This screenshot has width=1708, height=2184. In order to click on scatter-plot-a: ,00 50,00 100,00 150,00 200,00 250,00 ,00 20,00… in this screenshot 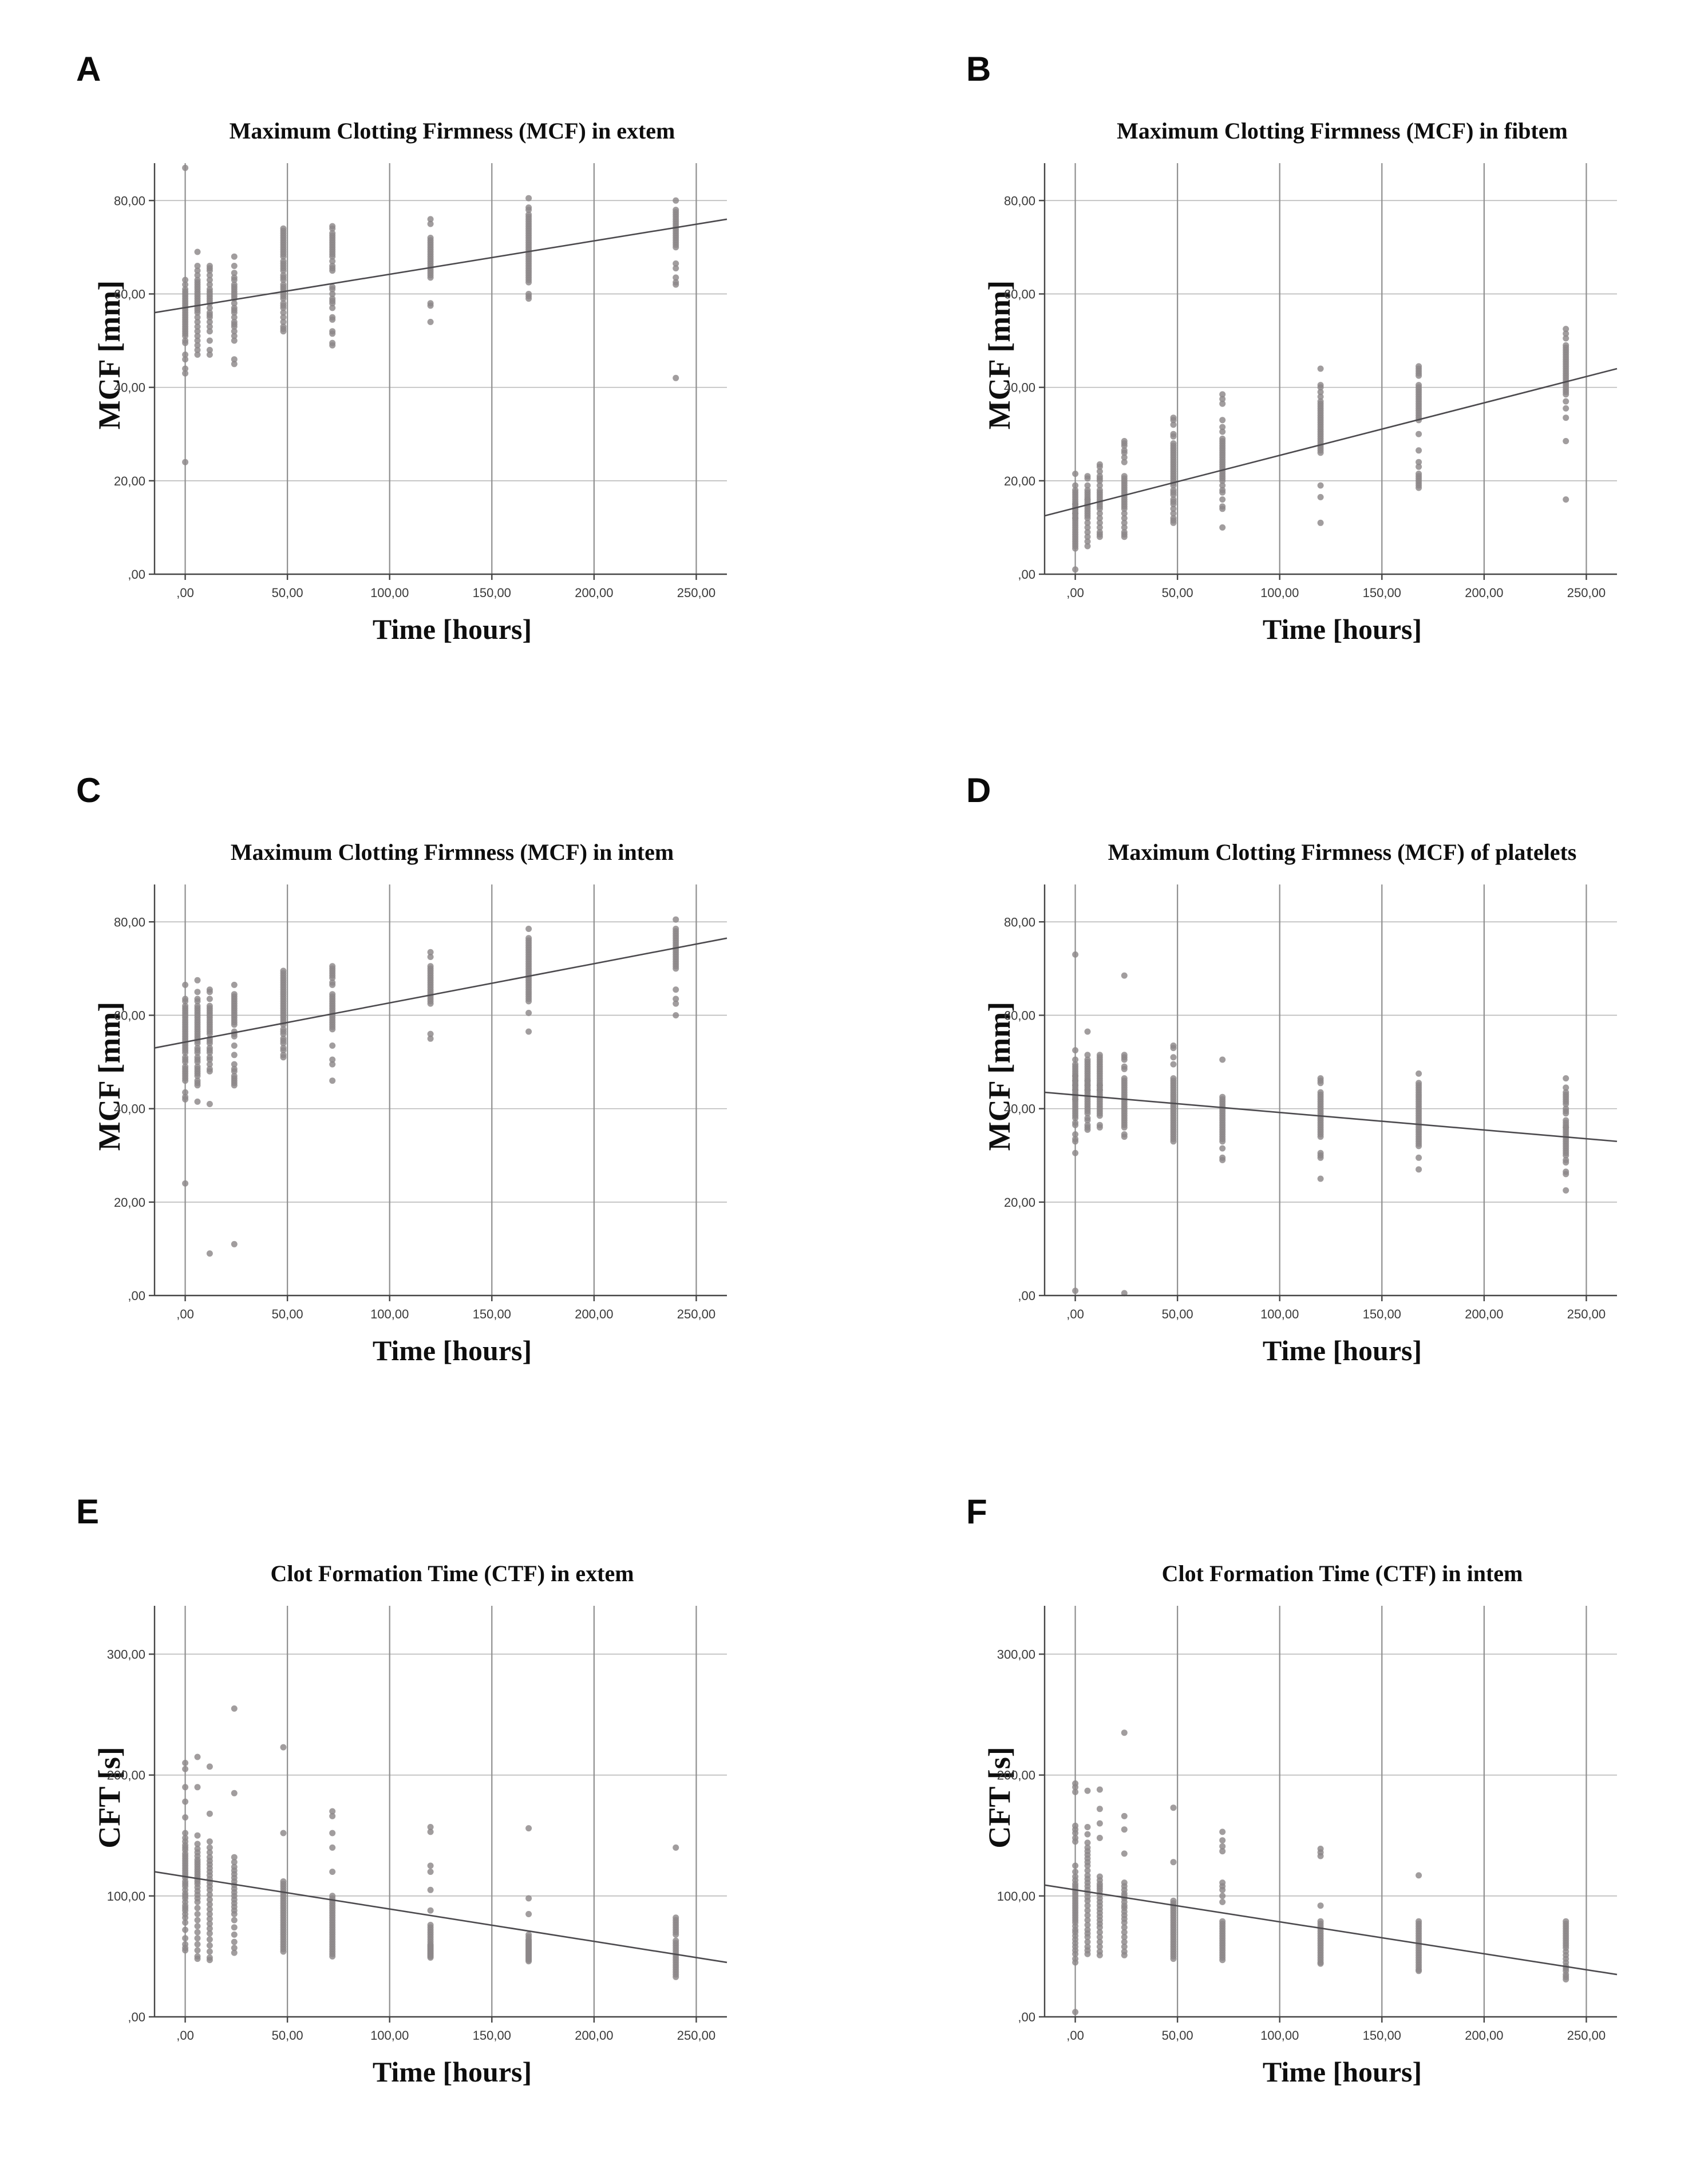, I will do `click(421, 382)`.